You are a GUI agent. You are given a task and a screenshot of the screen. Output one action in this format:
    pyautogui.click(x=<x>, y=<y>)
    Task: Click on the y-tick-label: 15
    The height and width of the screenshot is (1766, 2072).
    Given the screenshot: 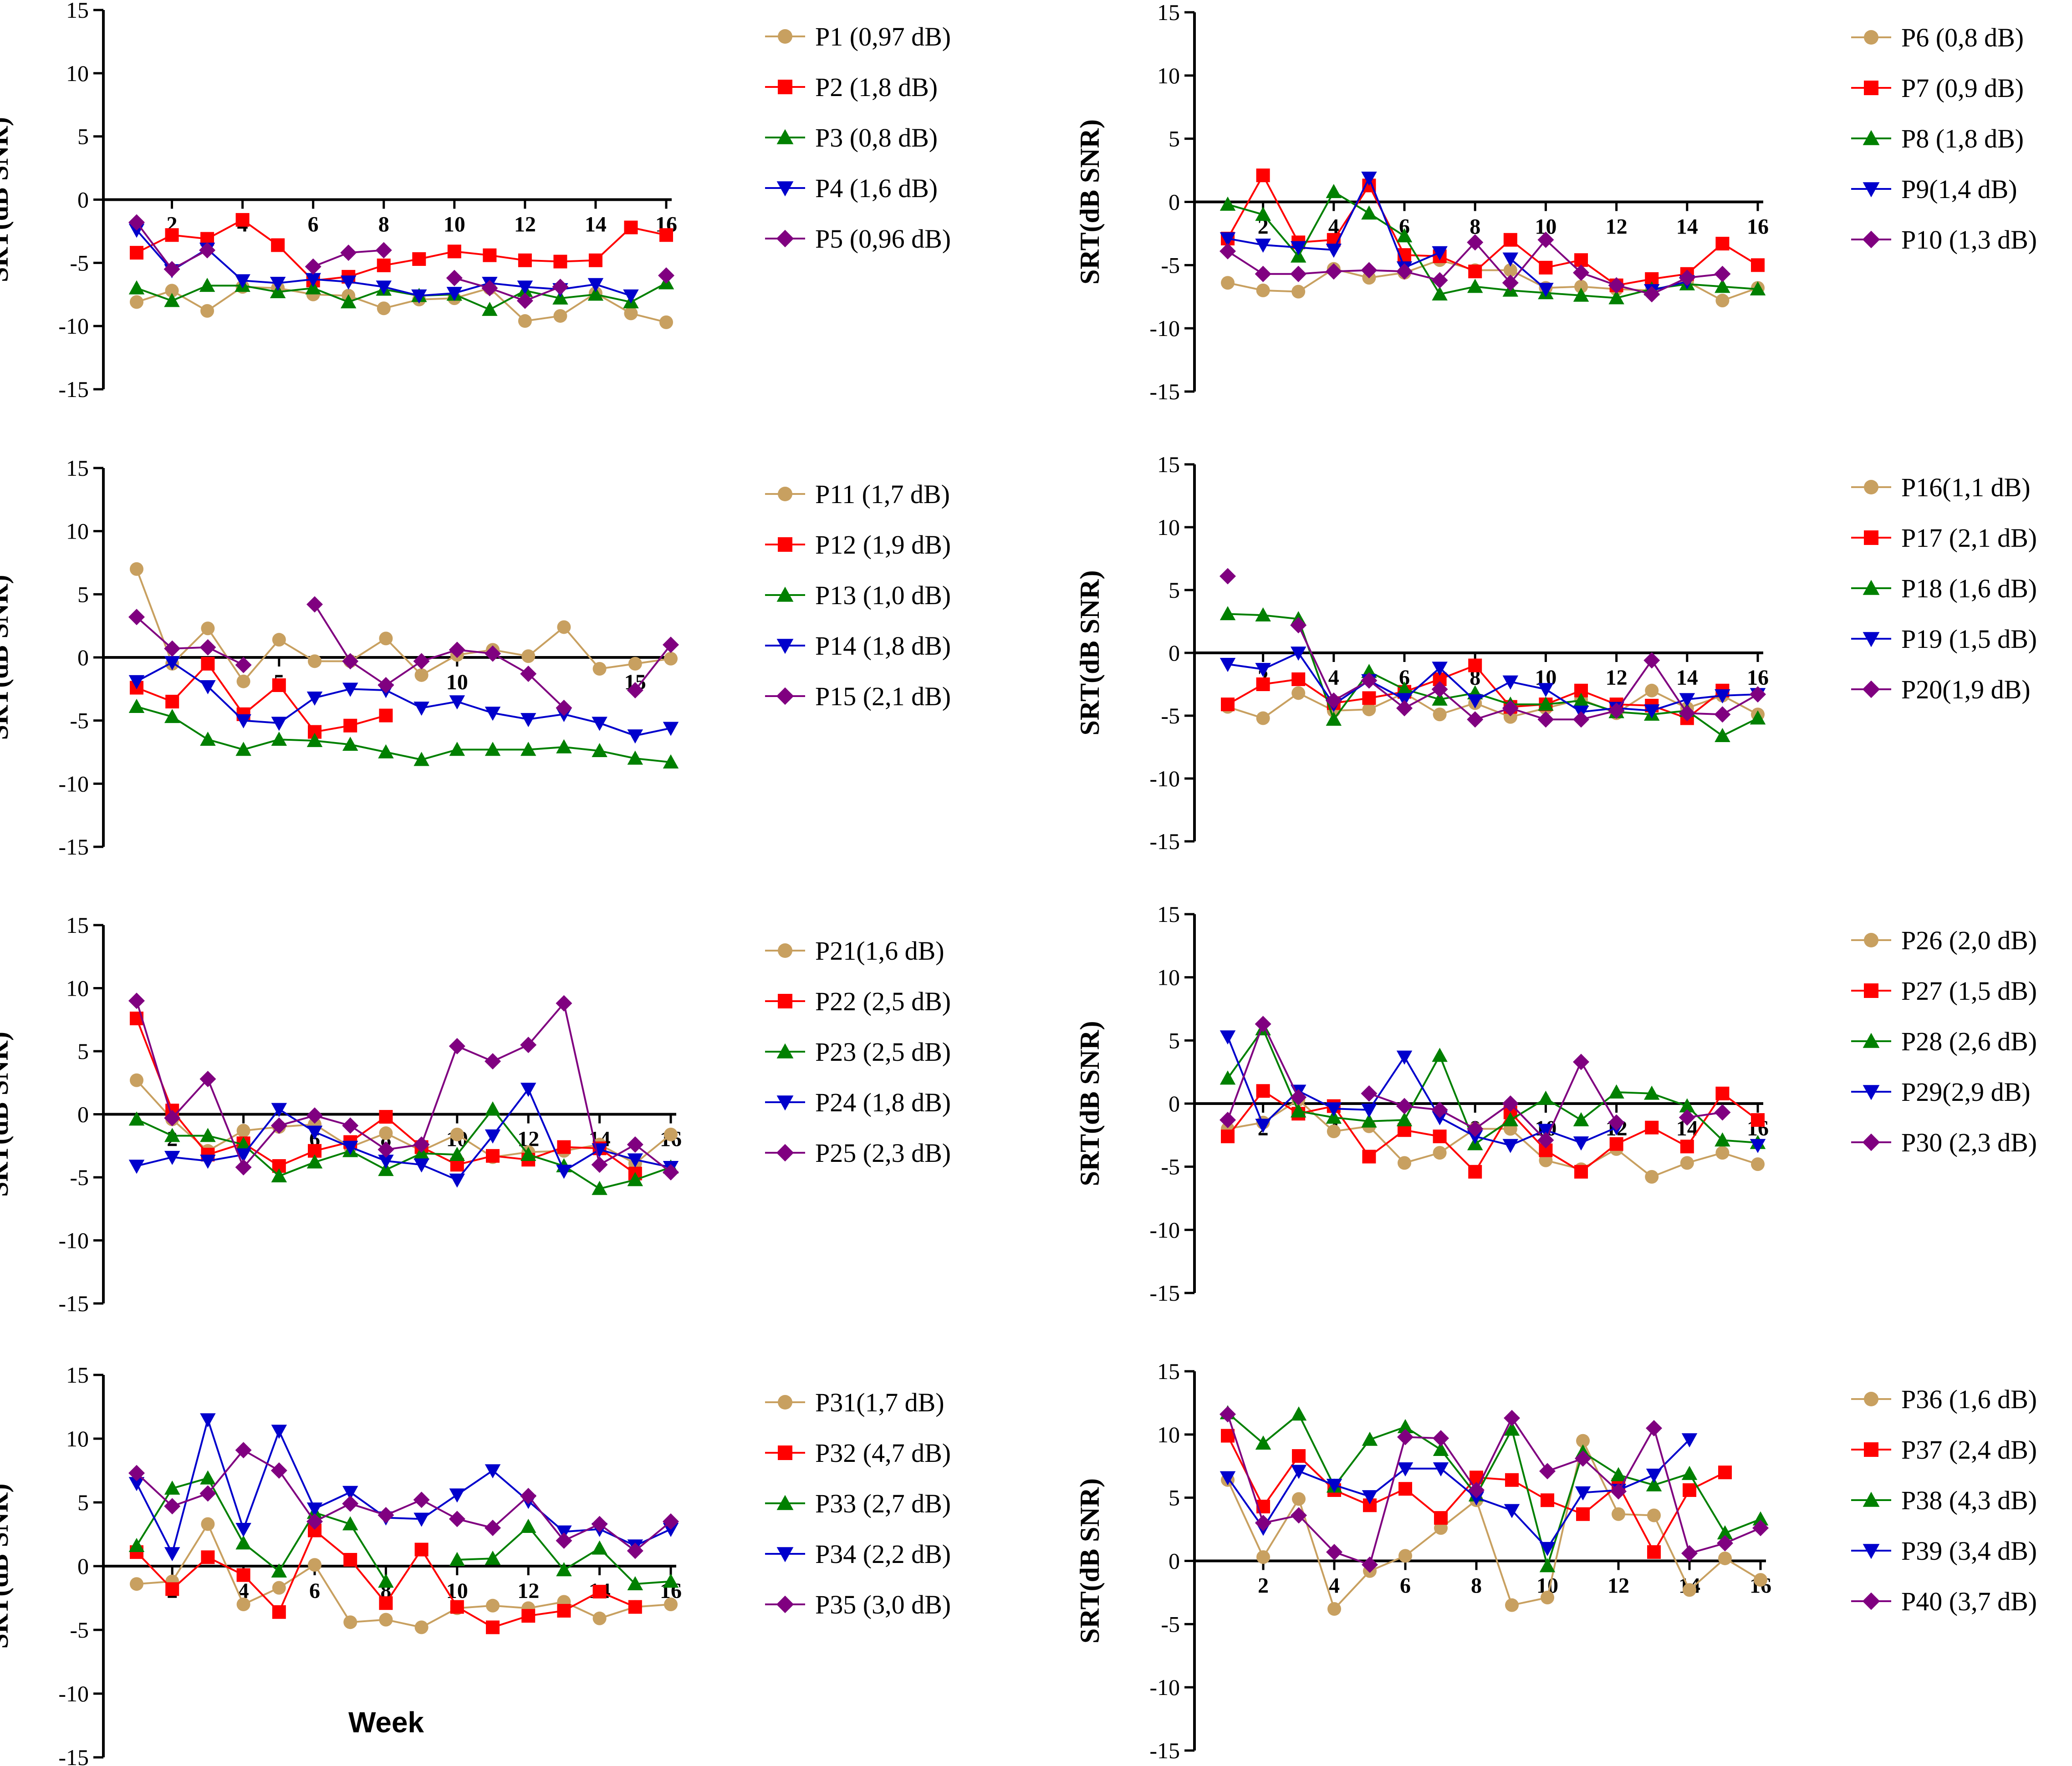 What is the action you would take?
    pyautogui.click(x=1168, y=12)
    